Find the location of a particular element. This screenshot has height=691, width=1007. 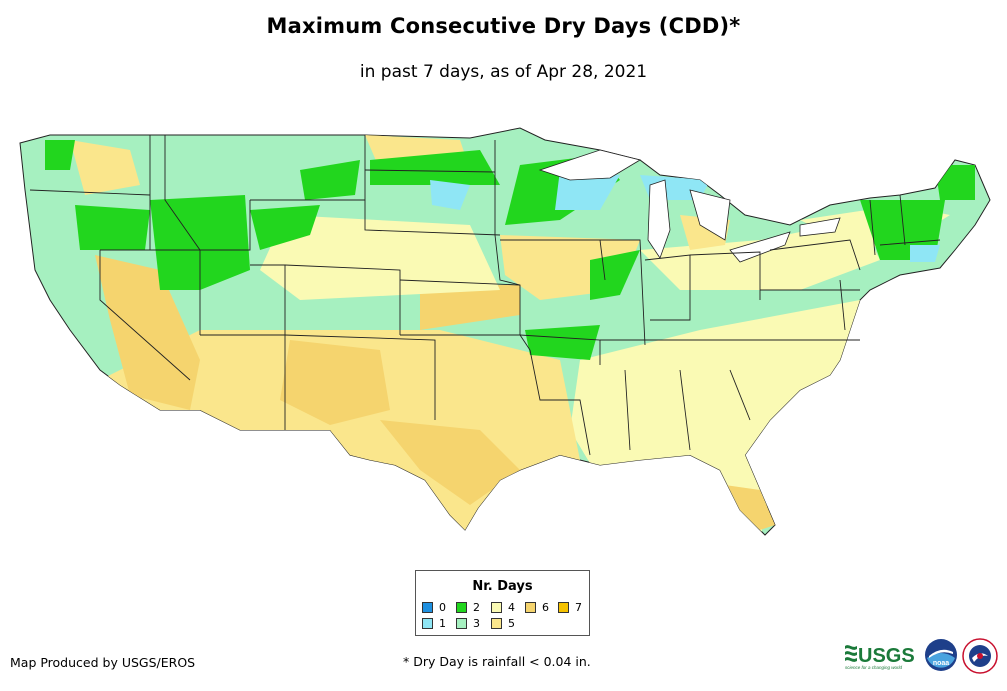

map-credit: Map Produced by USGS/EROS is located at coordinates (103, 662).